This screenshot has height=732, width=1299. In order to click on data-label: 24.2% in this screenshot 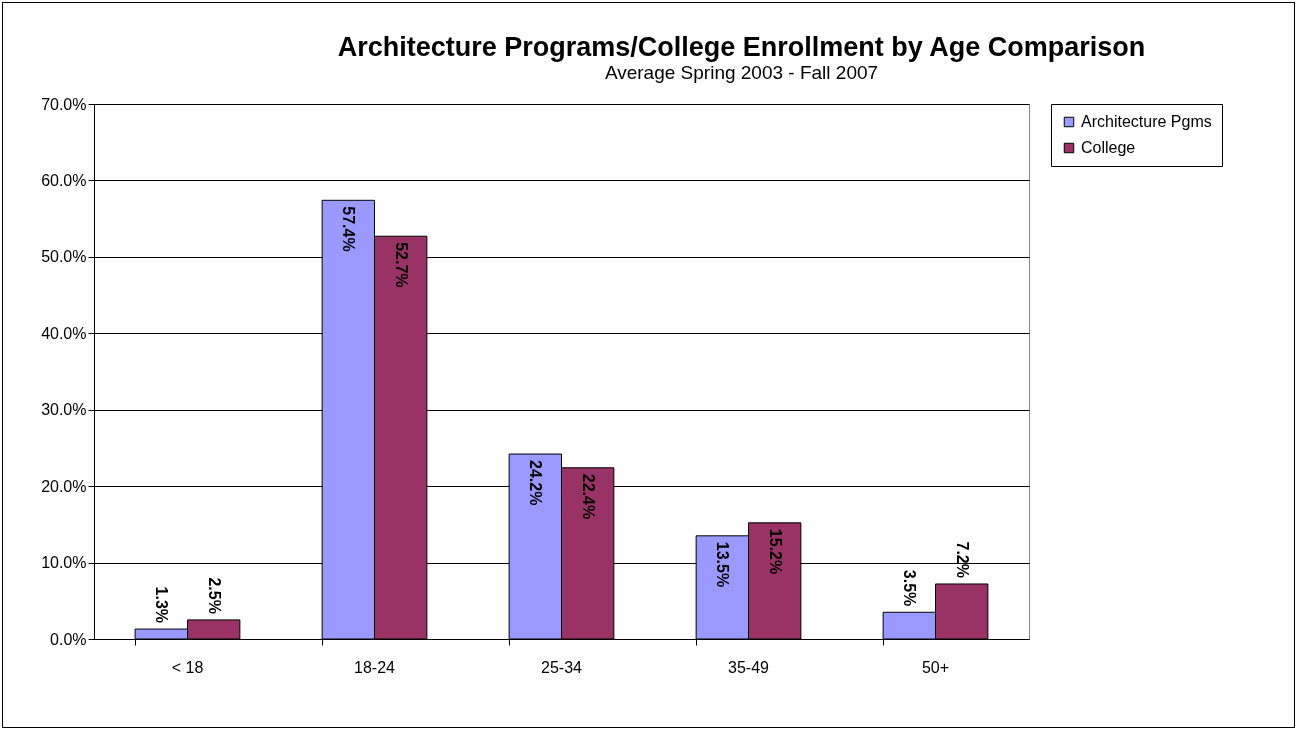, I will do `click(536, 483)`.